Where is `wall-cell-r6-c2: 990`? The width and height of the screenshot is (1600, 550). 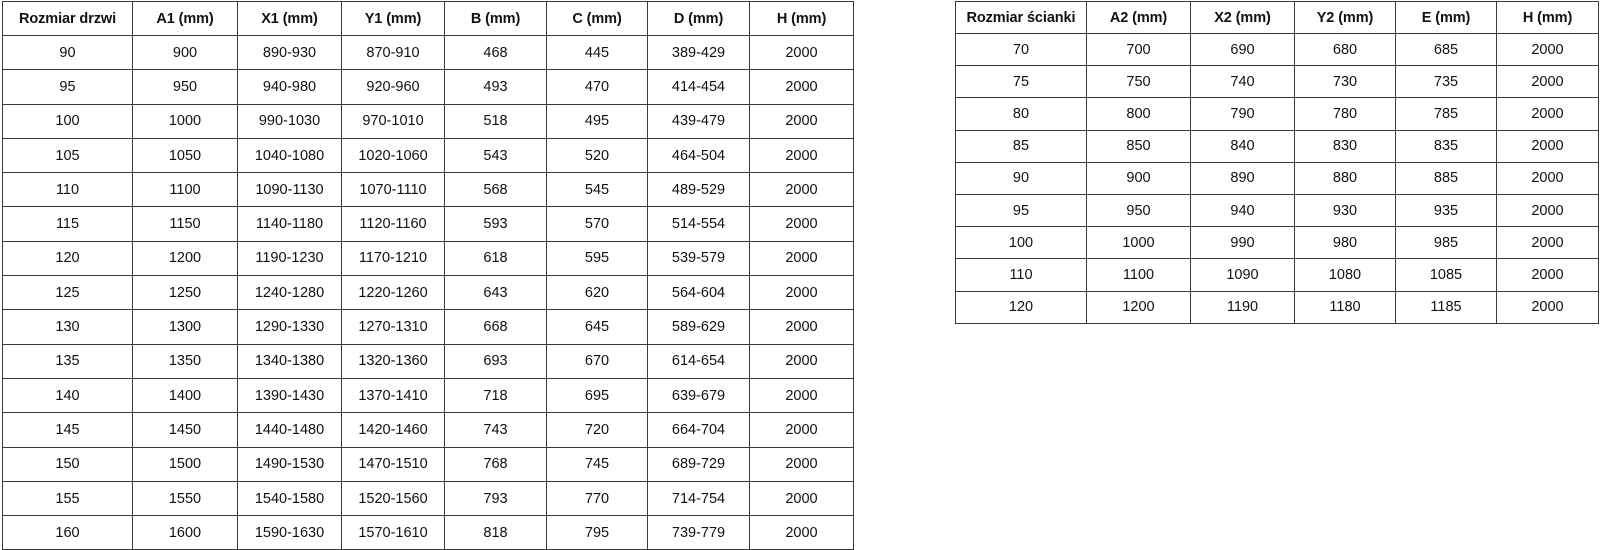
wall-cell-r6-c2: 990 is located at coordinates (1242, 243).